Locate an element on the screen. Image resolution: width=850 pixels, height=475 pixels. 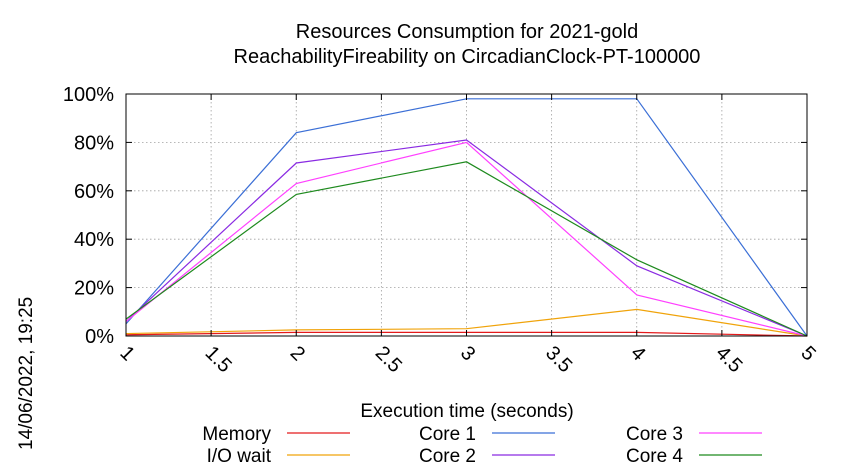
x-tick-label: 5 is located at coordinates (807, 353).